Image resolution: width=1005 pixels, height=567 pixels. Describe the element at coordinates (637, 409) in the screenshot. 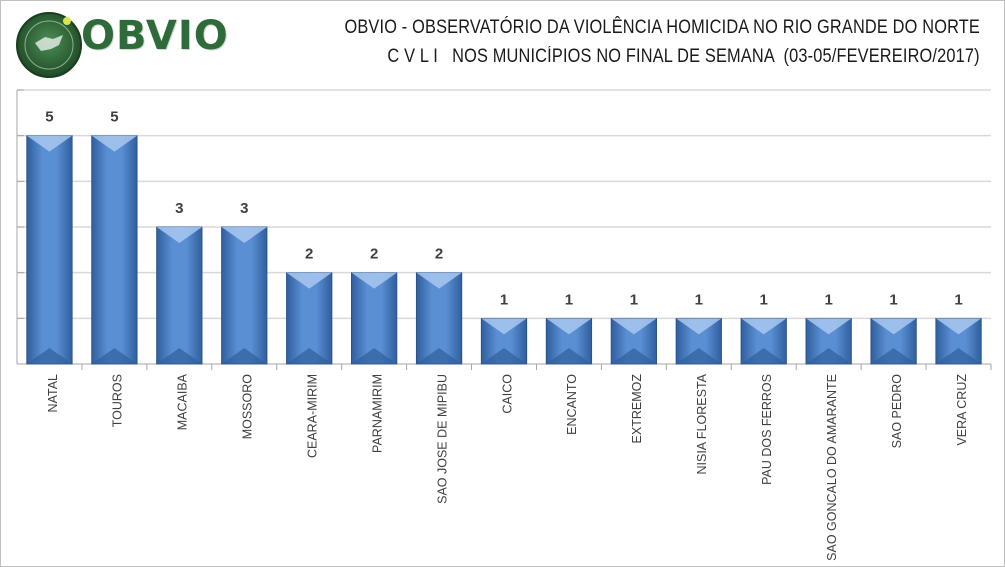

I see `category-label: EXTREMOZ` at that location.